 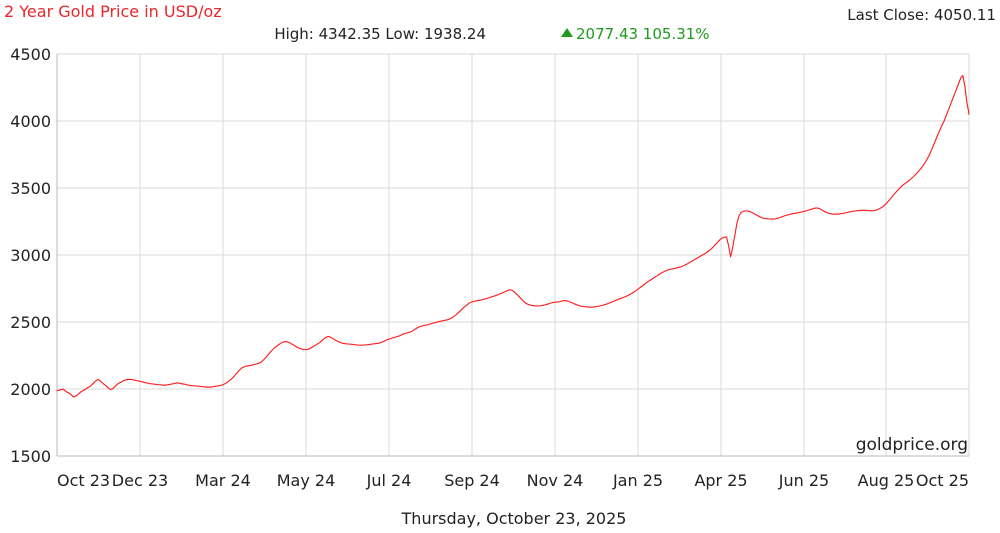 I want to click on x-axis-tick-label: Dec 23, so click(x=140, y=480).